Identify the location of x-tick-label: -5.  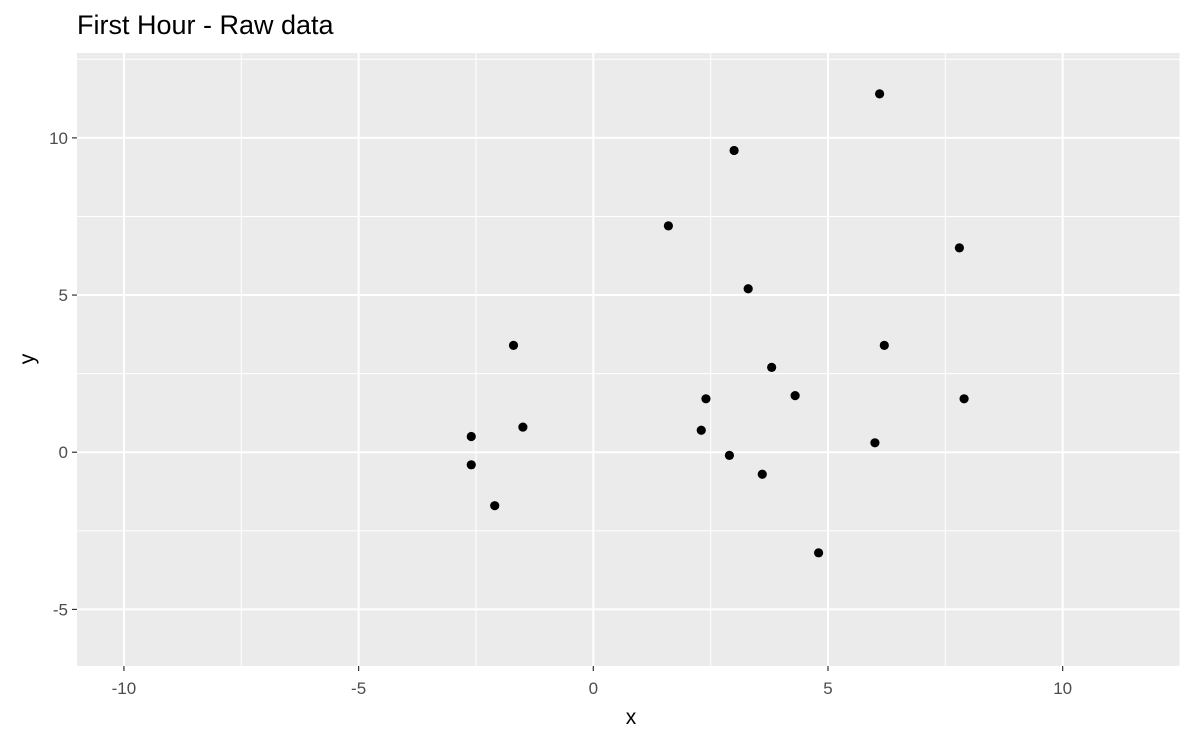
(358, 688).